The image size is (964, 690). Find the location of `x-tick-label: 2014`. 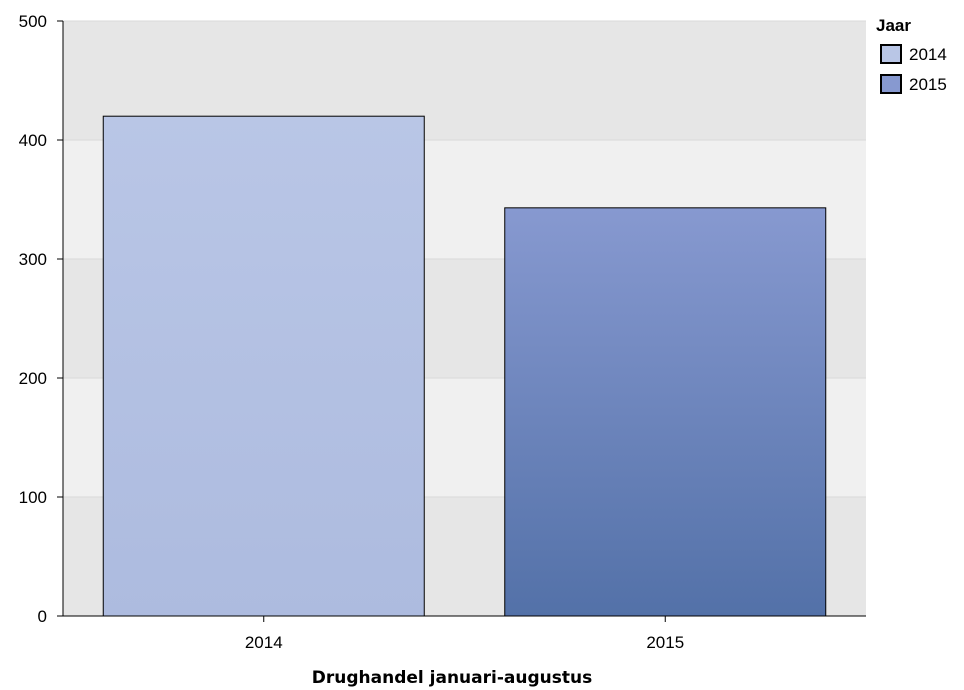

x-tick-label: 2014 is located at coordinates (264, 642).